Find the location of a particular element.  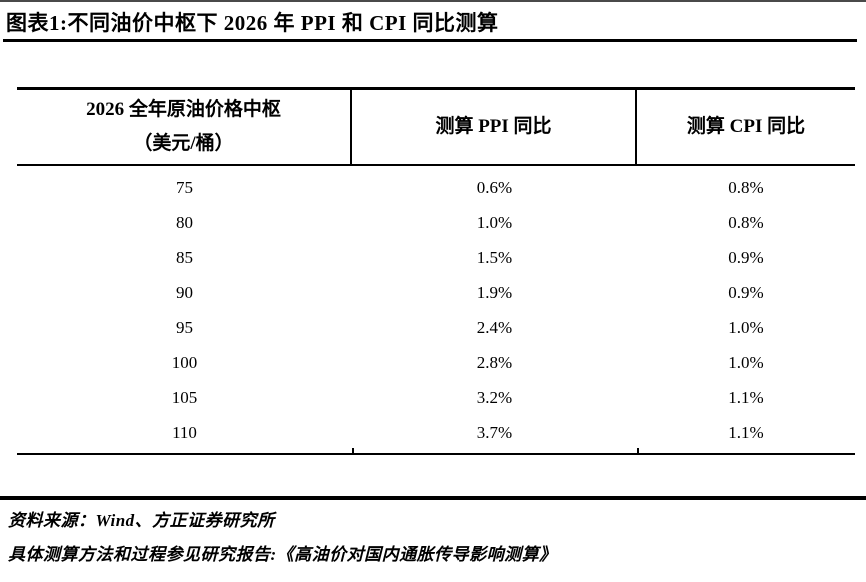

methodology-note: 具体测算方法和过程参见研究报告:《高油价对国内通胀传导影响测算》 is located at coordinates (282, 554).